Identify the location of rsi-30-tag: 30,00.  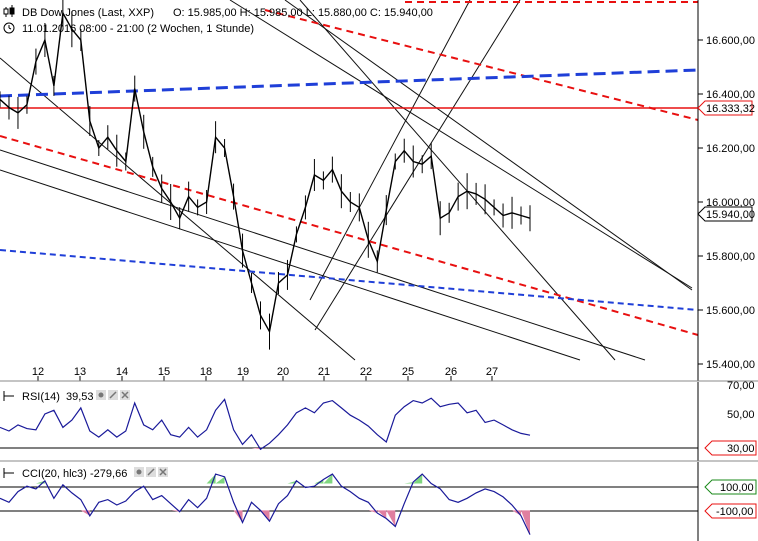
(730, 448).